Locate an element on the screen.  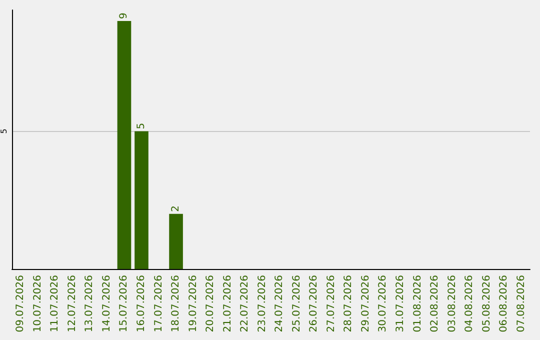
x-tick-label: 21.07.2026 is located at coordinates (228, 303).